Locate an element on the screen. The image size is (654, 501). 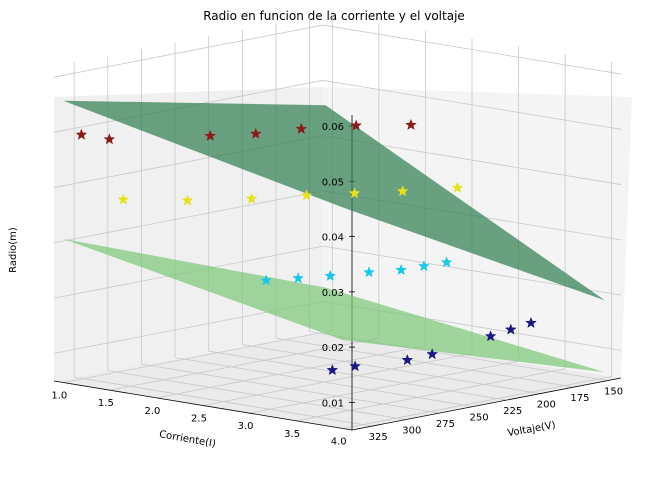
x-tick-label: 3.0 is located at coordinates (246, 426).